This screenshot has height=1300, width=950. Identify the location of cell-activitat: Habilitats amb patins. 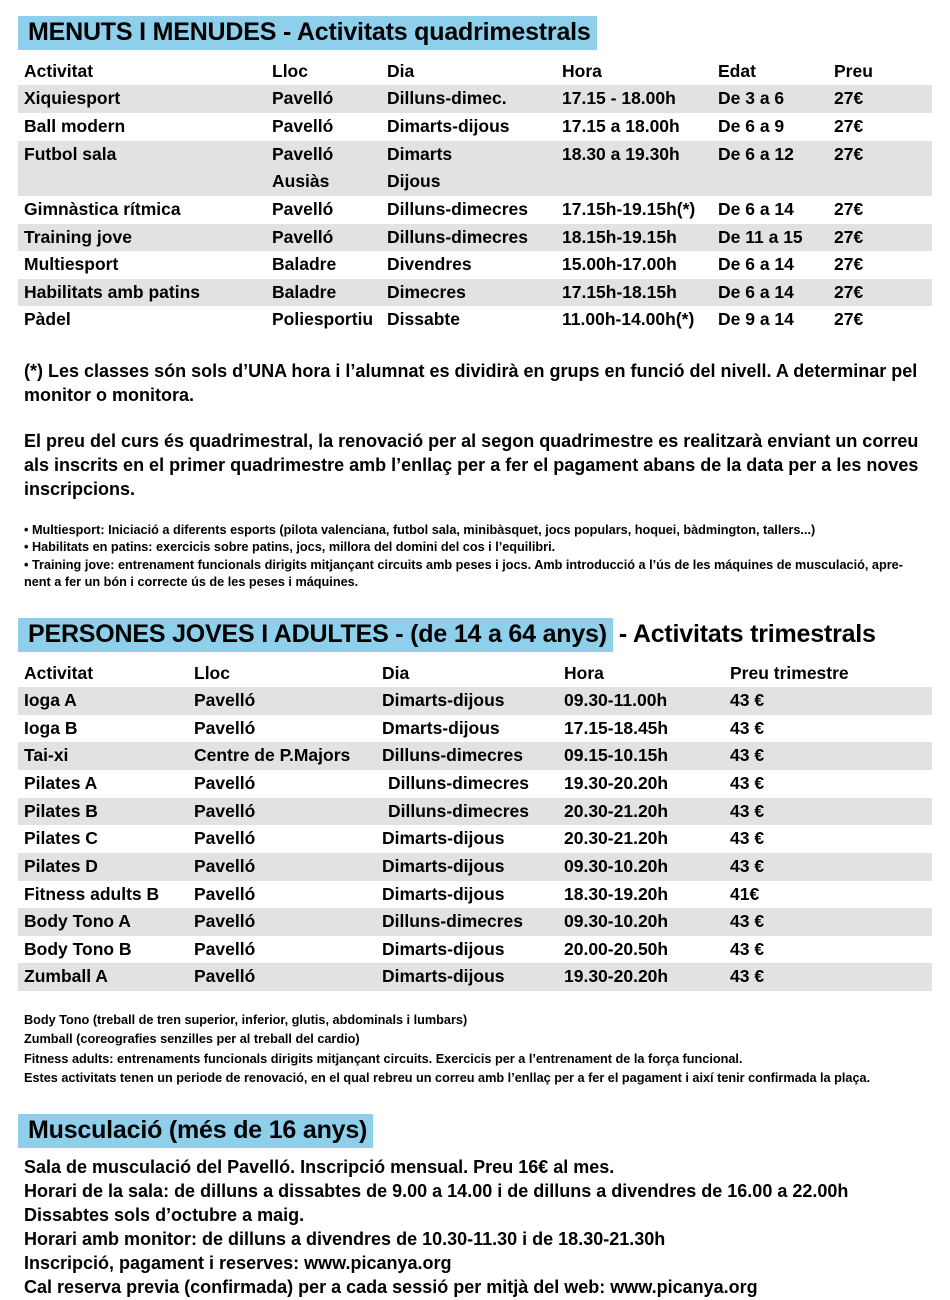
(142, 292).